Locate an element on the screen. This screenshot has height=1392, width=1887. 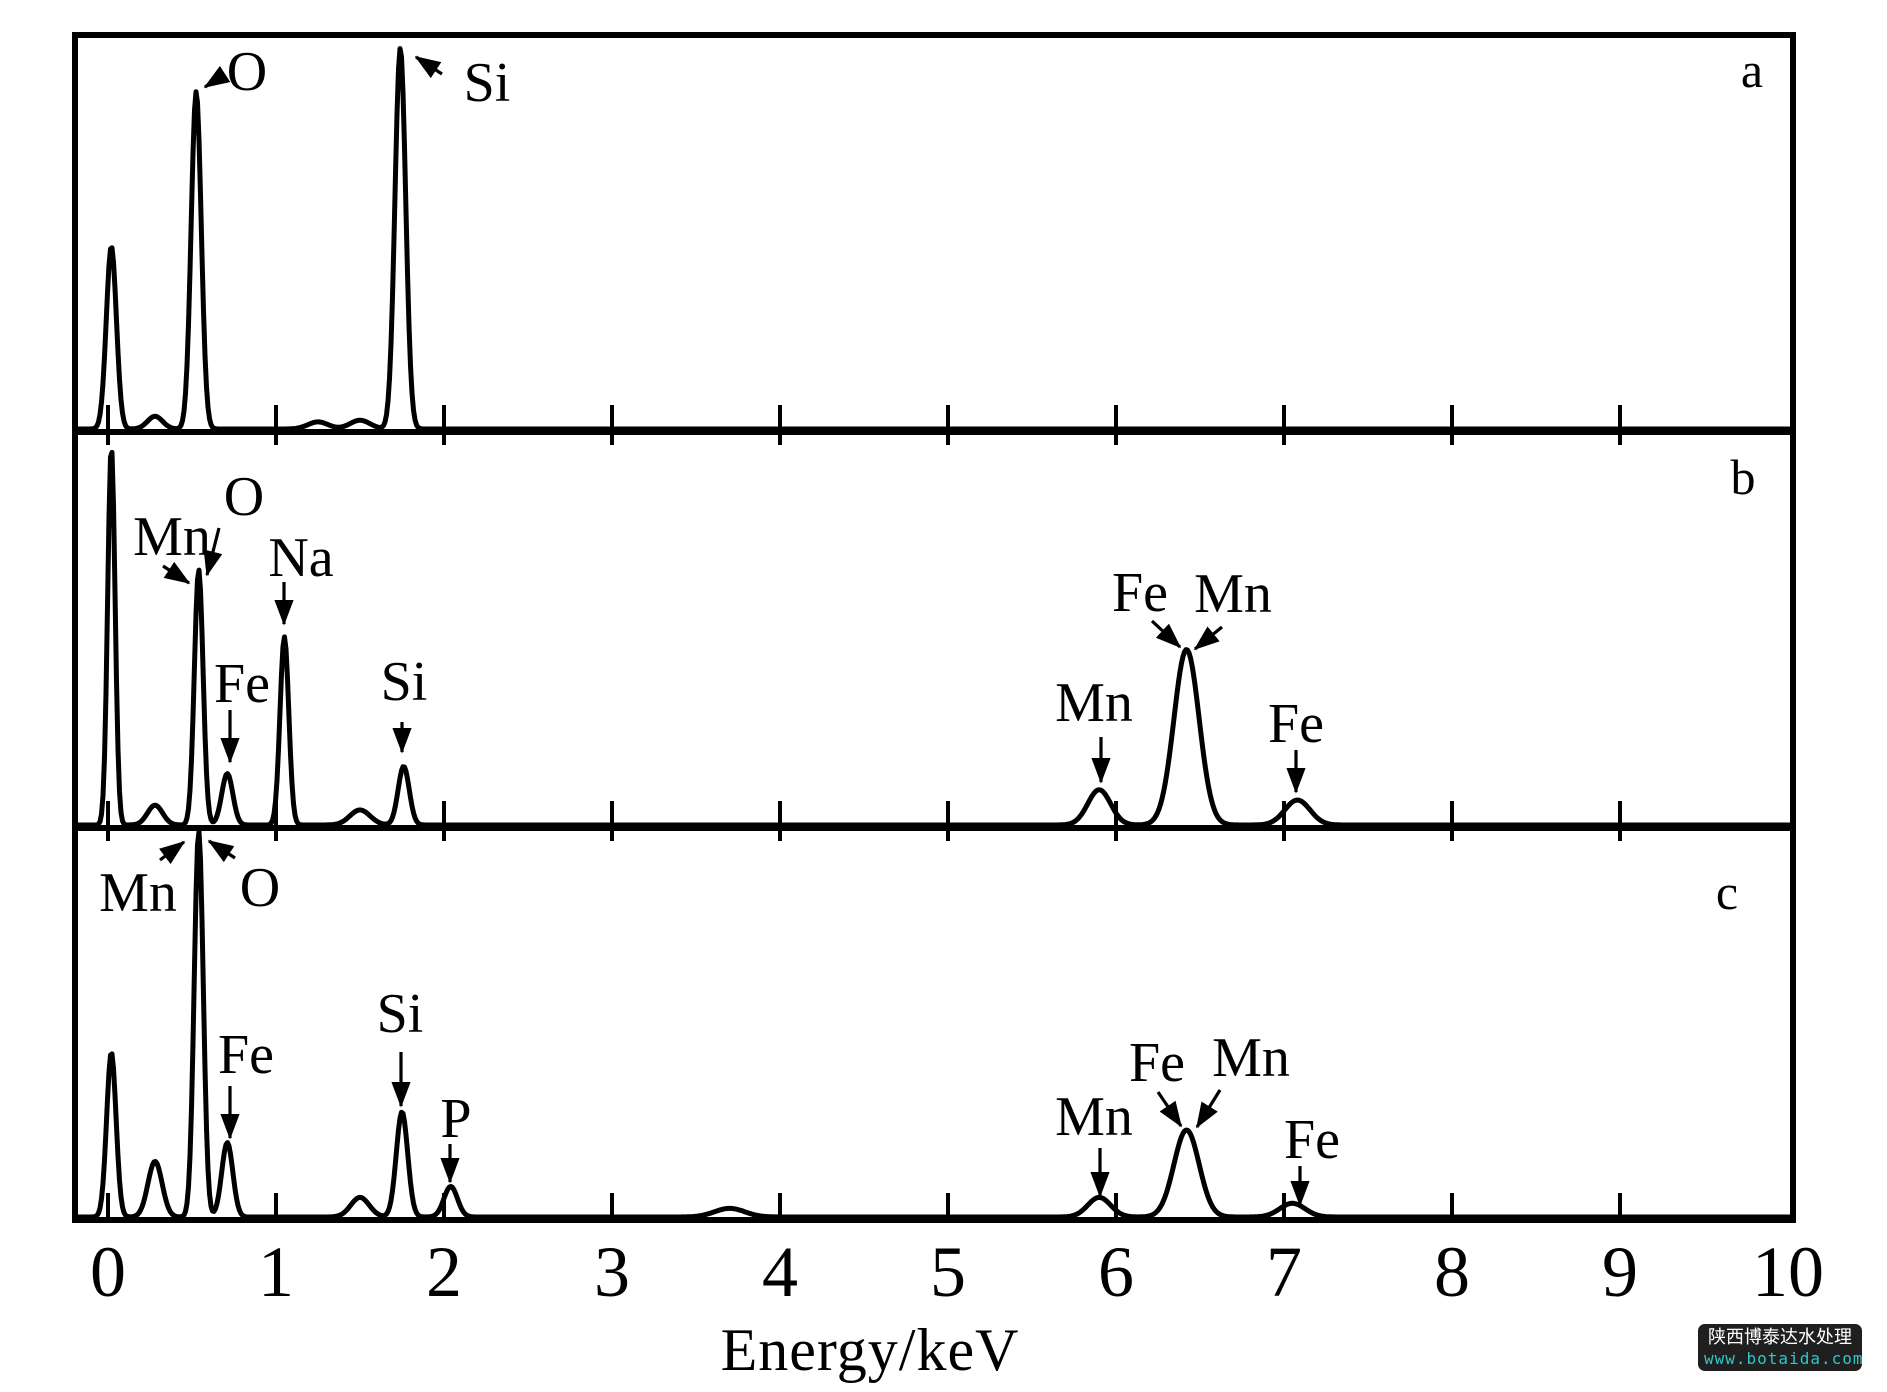
element-label-na: Na is located at coordinates (301, 558).